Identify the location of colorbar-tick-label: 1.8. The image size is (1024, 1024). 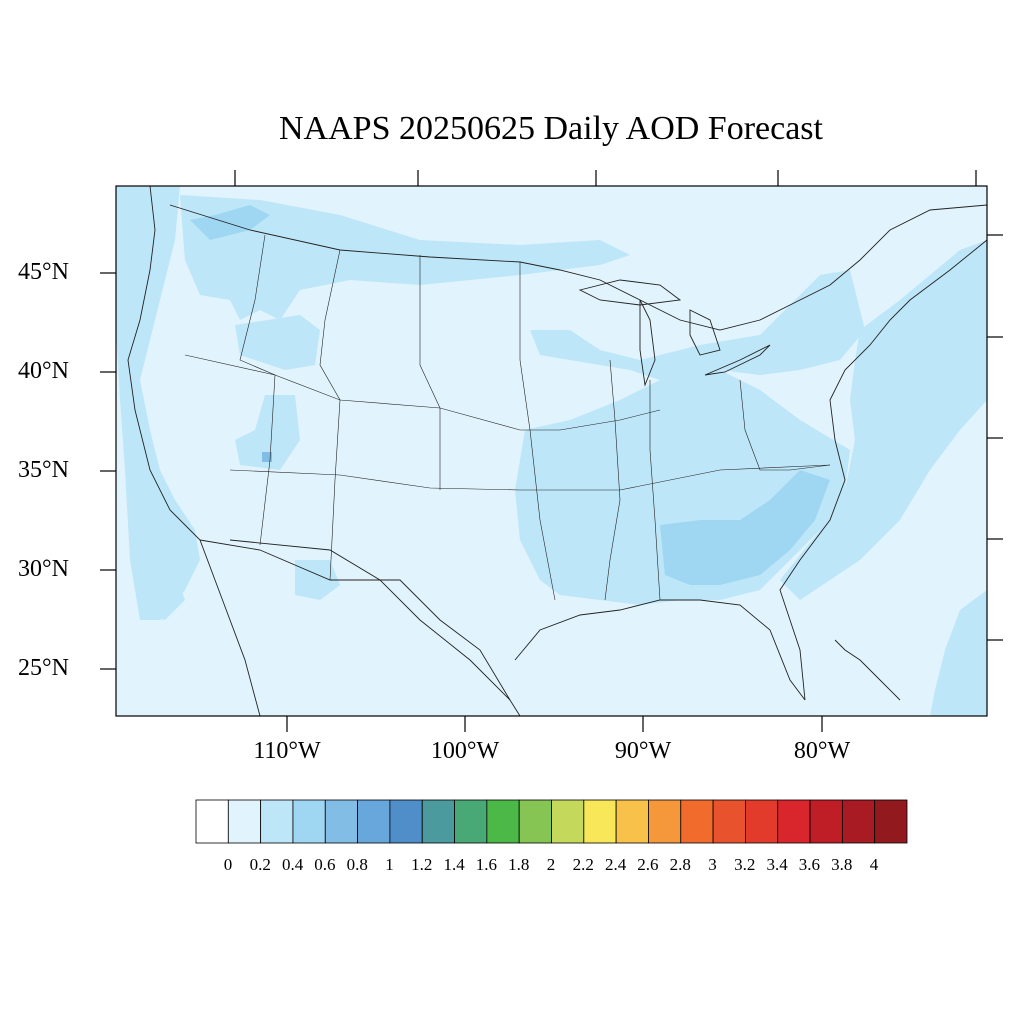
(519, 864).